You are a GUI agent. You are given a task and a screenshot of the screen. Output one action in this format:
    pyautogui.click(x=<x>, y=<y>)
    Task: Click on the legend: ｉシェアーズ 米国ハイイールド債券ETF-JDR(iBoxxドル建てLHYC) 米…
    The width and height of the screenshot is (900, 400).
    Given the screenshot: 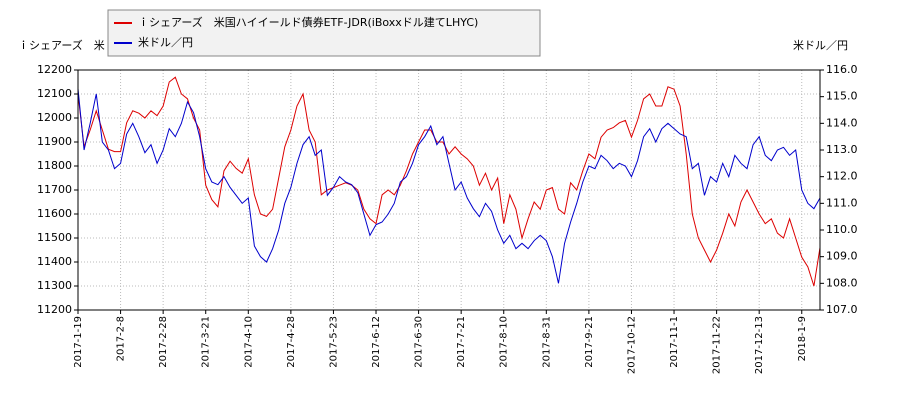 What is the action you would take?
    pyautogui.click(x=324, y=33)
    